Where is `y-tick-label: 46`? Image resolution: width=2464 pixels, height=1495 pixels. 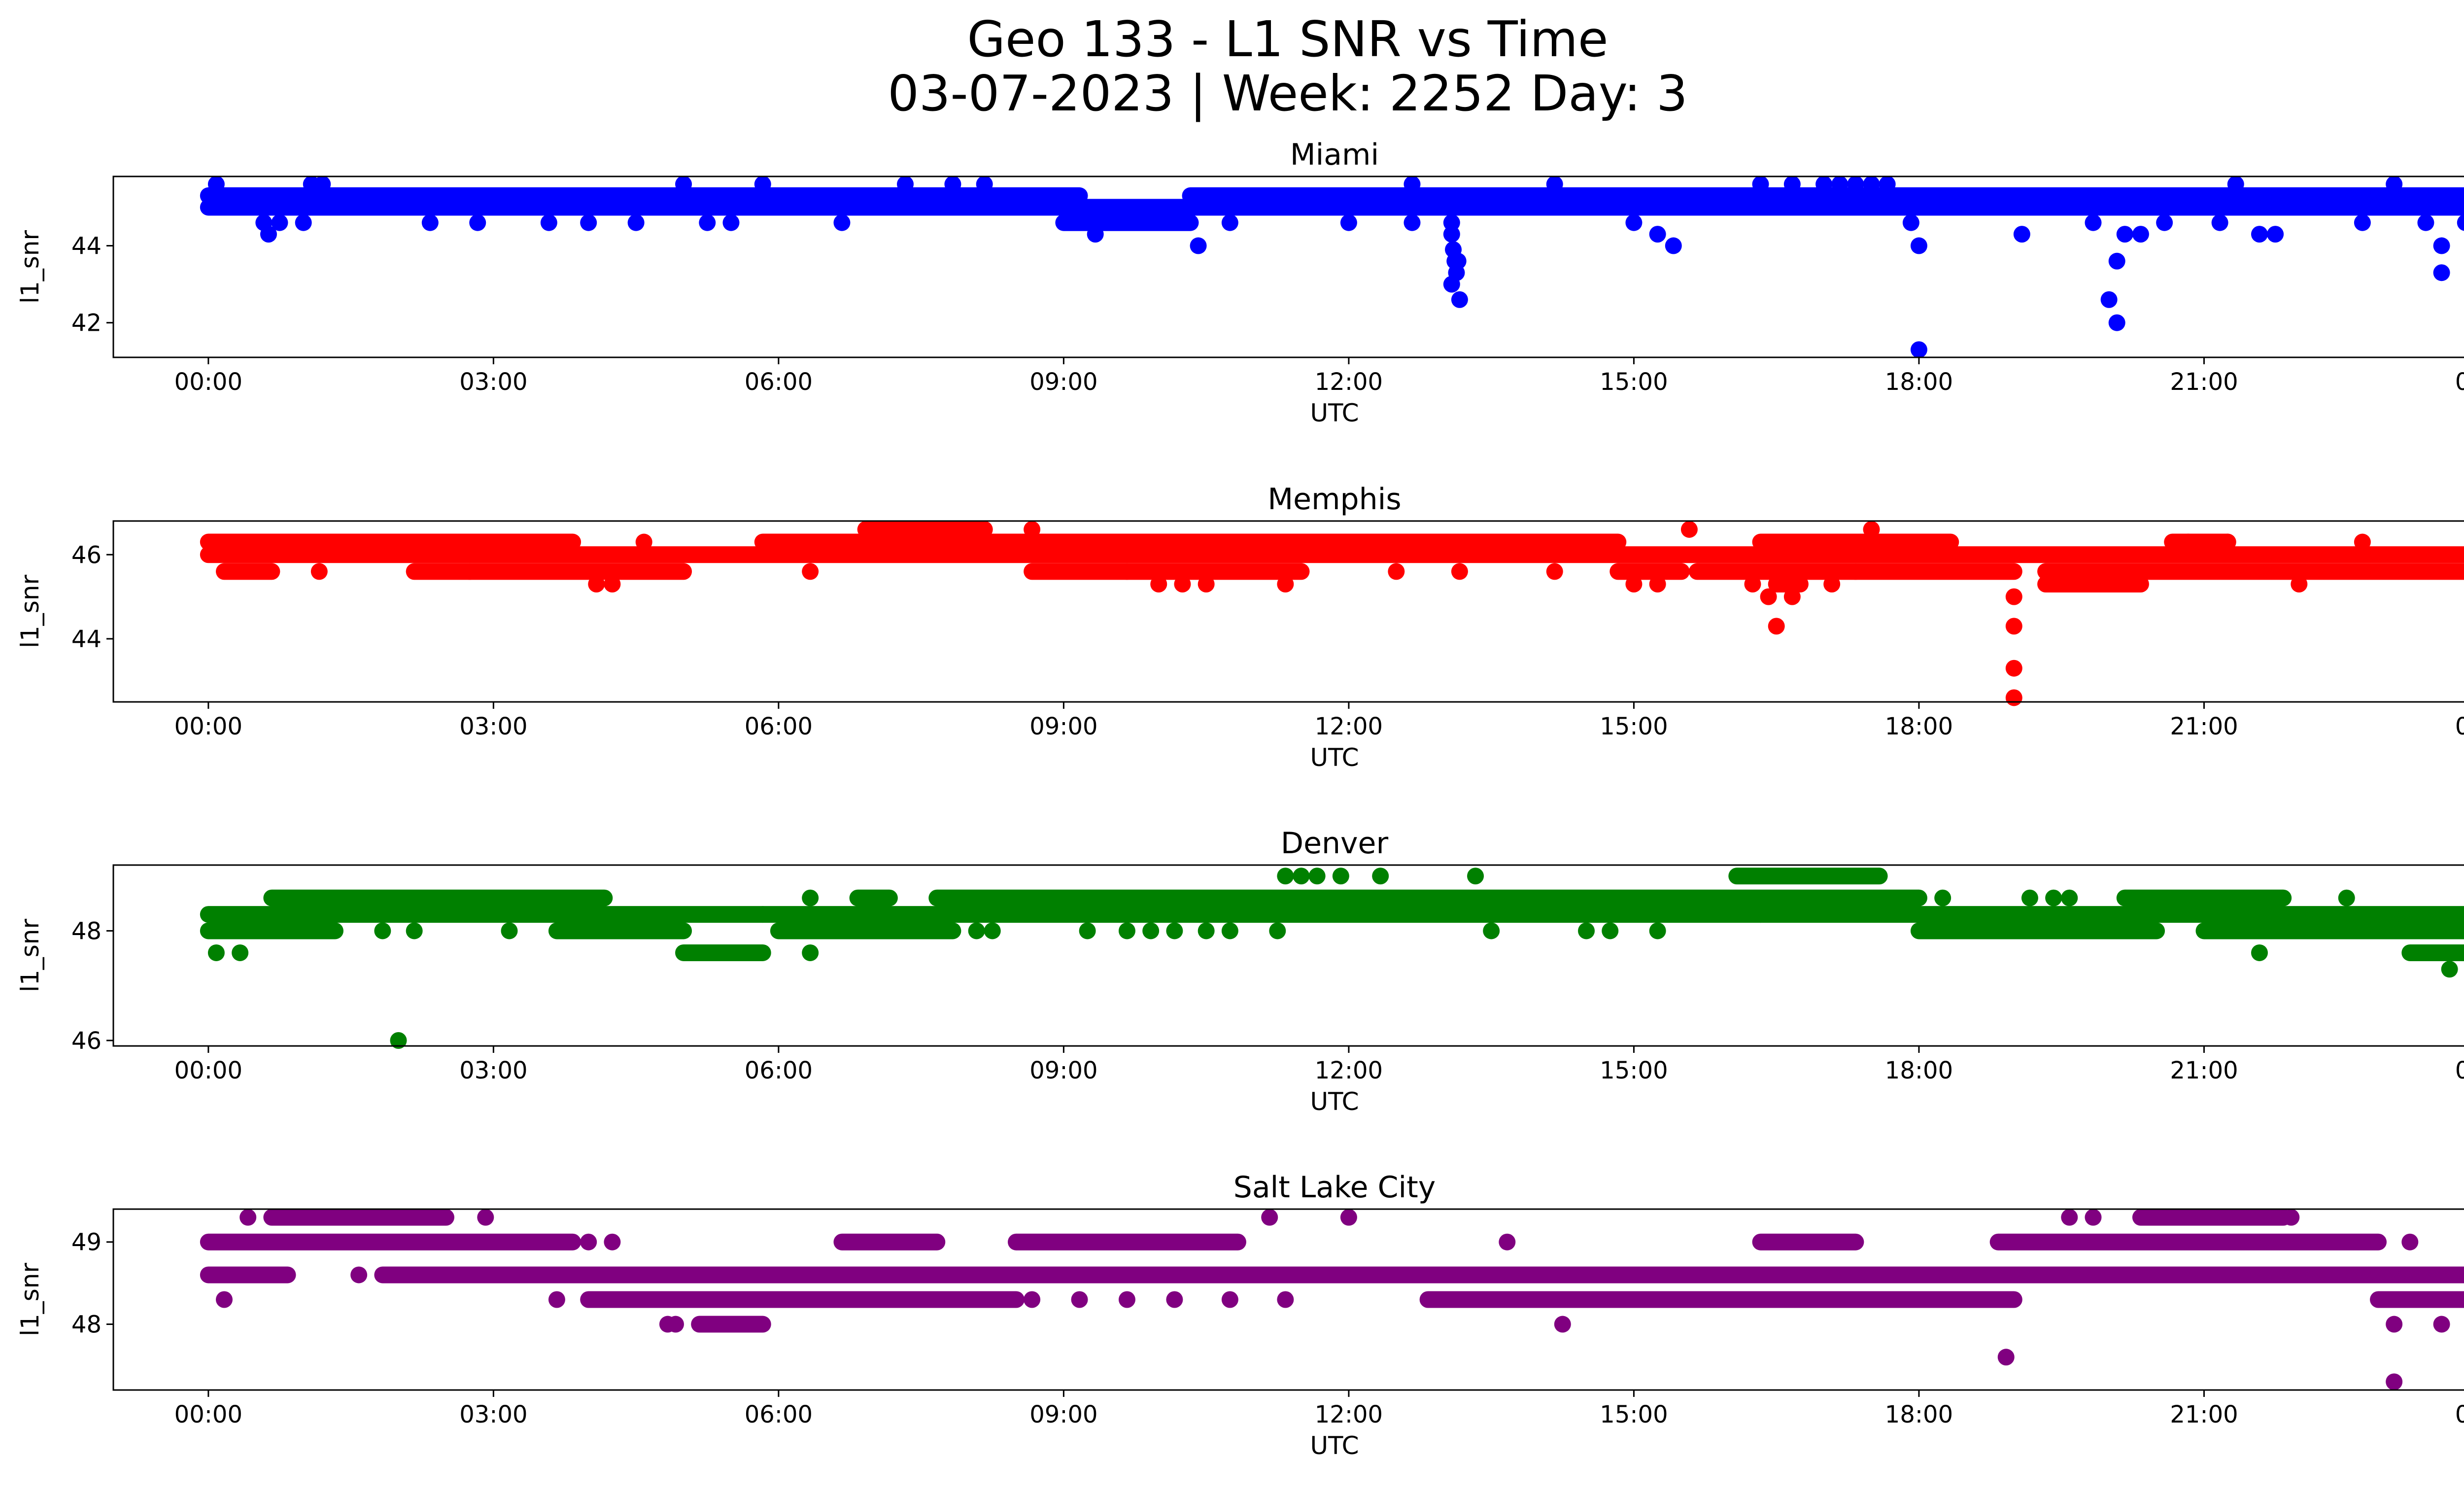
y-tick-label: 46 is located at coordinates (86, 1041).